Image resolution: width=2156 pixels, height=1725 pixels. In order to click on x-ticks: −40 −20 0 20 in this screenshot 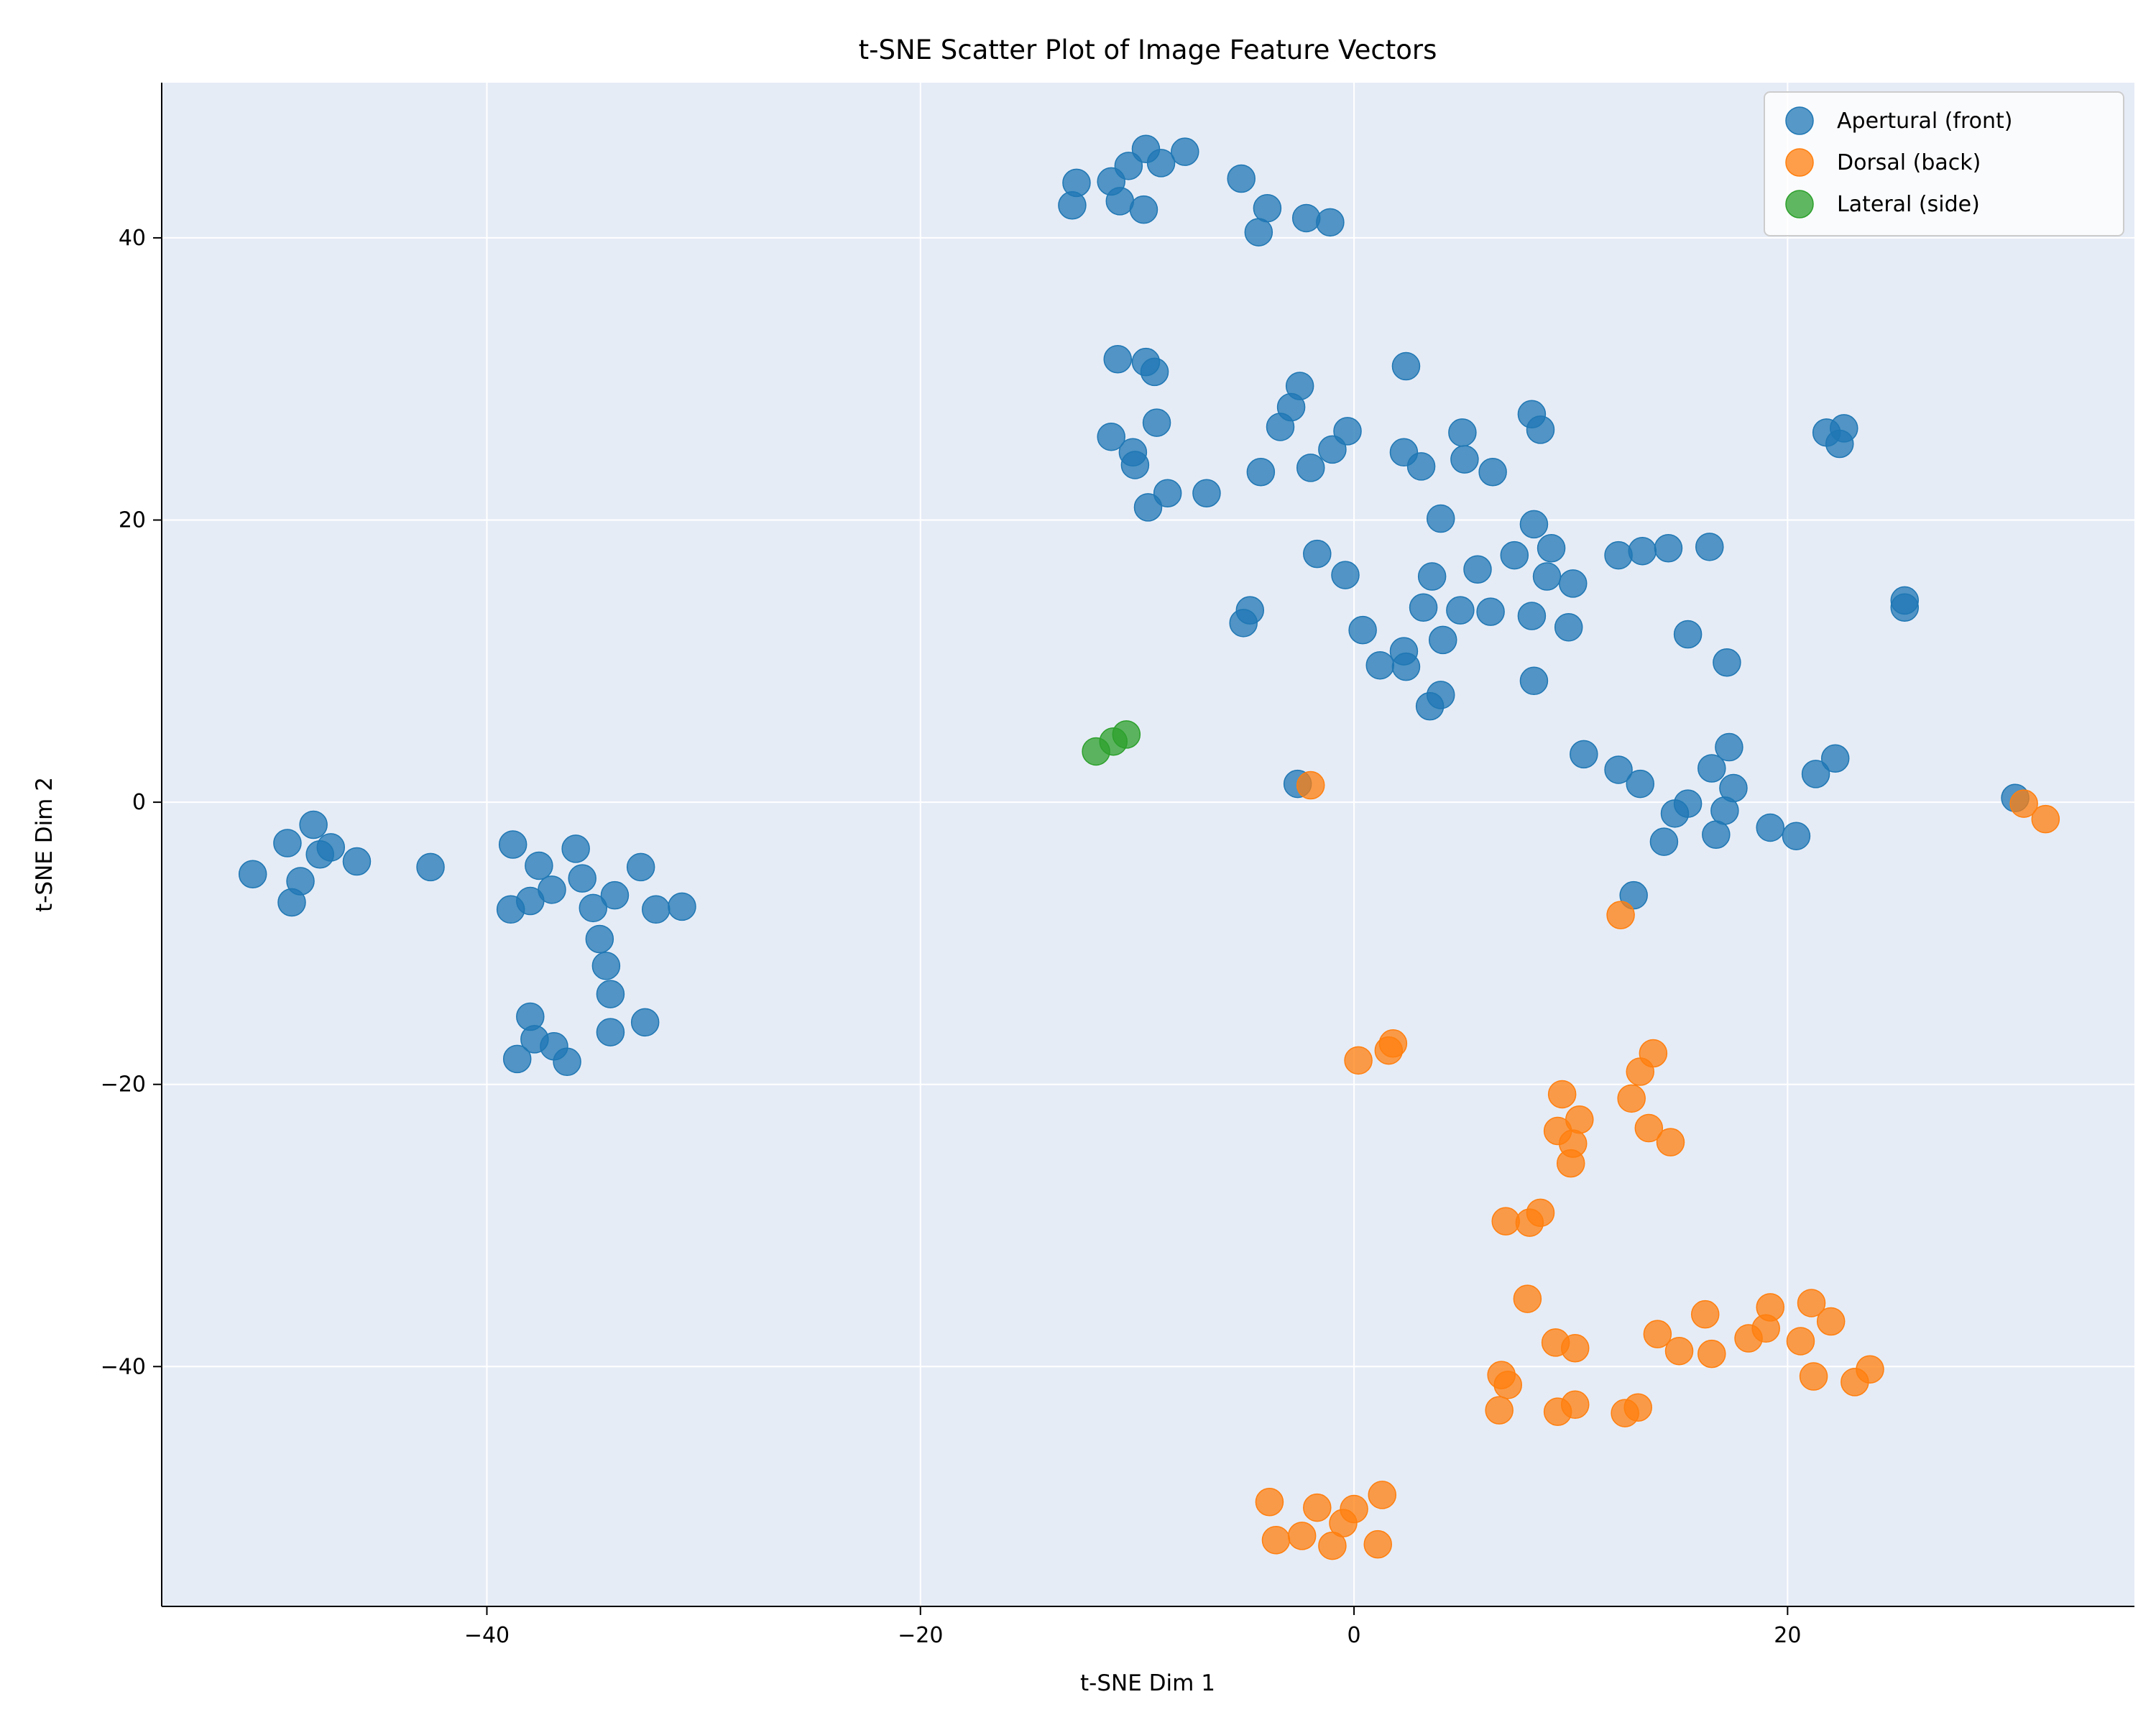, I will do `click(1133, 1627)`.